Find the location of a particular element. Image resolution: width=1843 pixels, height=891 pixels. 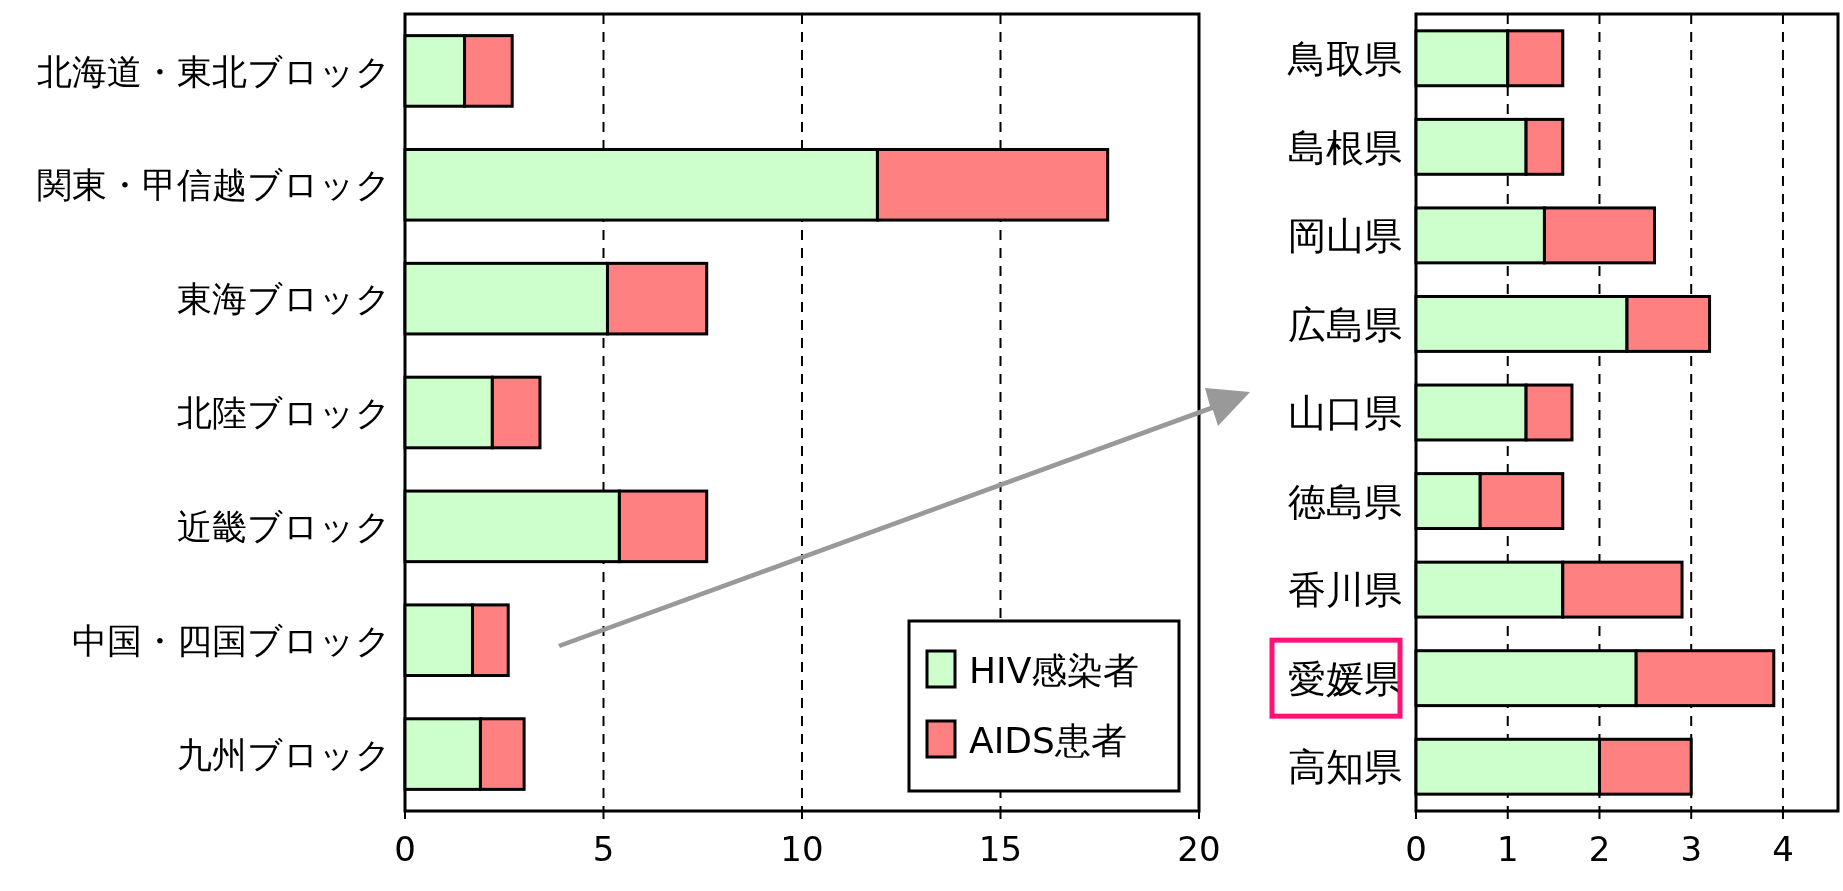

y-tick-label: 東海ブロック is located at coordinates (284, 299).